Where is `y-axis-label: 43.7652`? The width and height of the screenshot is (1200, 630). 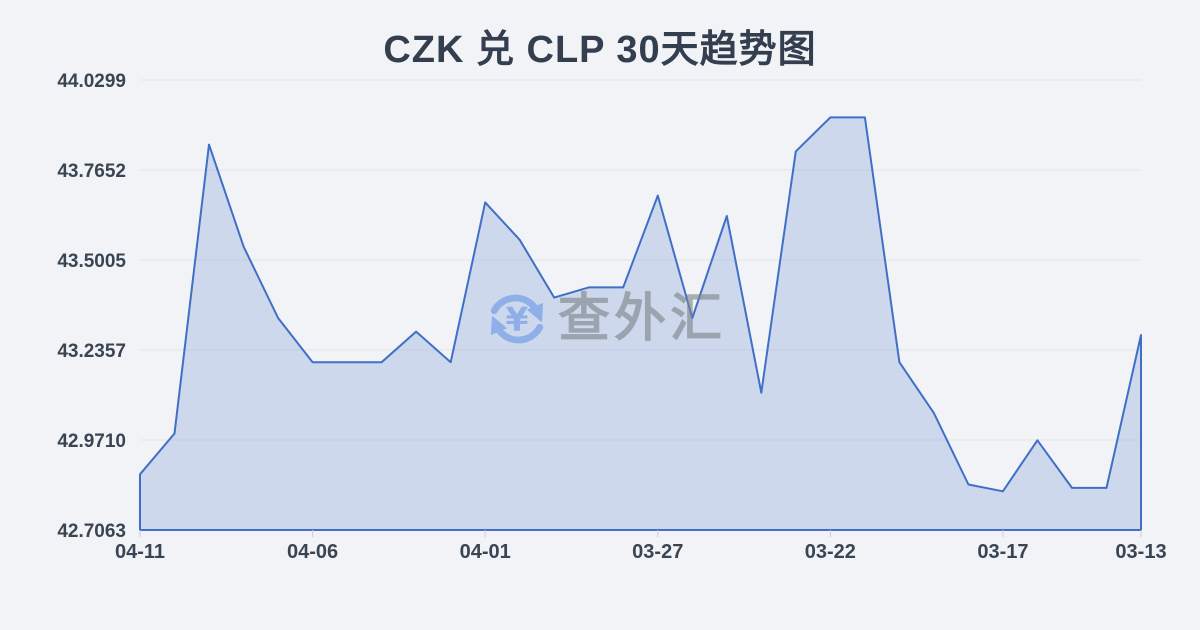
y-axis-label: 43.7652 is located at coordinates (91, 171).